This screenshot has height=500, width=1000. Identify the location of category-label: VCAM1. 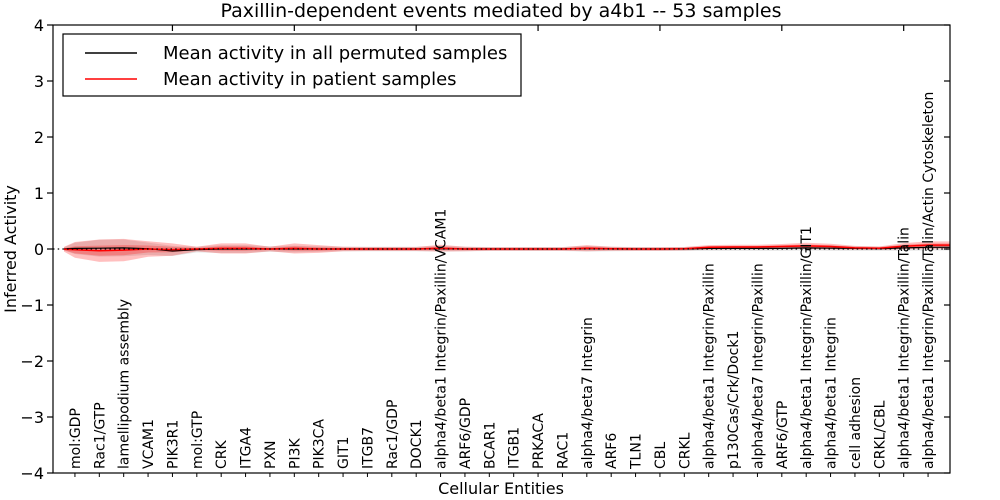
(149, 444).